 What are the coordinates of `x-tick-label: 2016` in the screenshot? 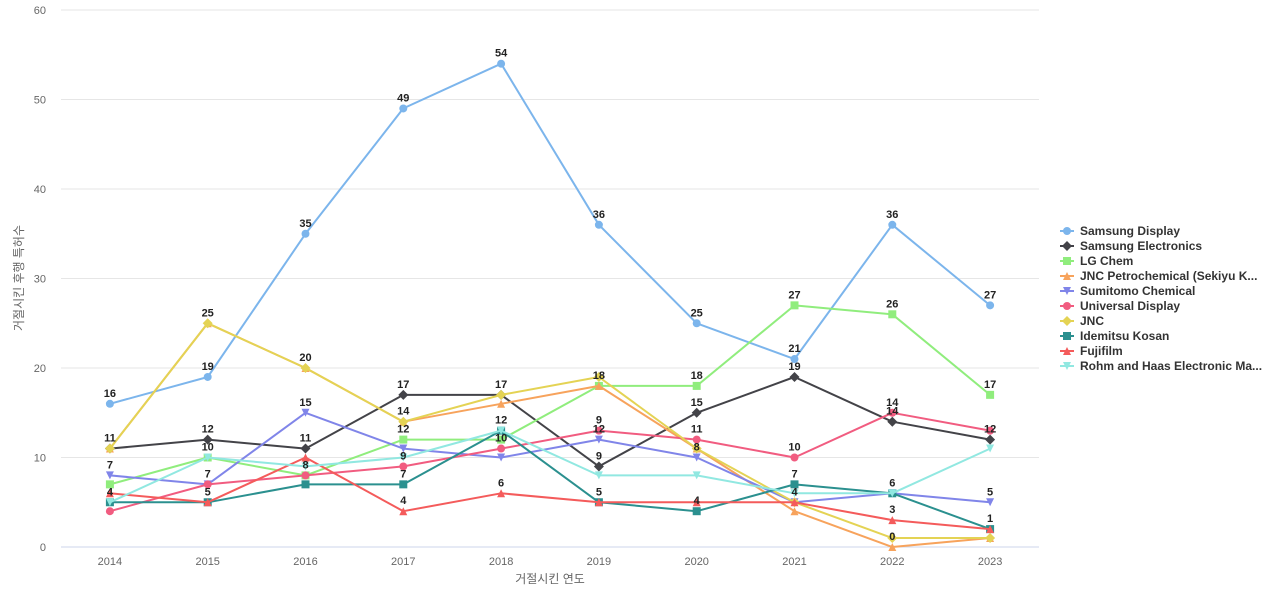 It's located at (305, 562).